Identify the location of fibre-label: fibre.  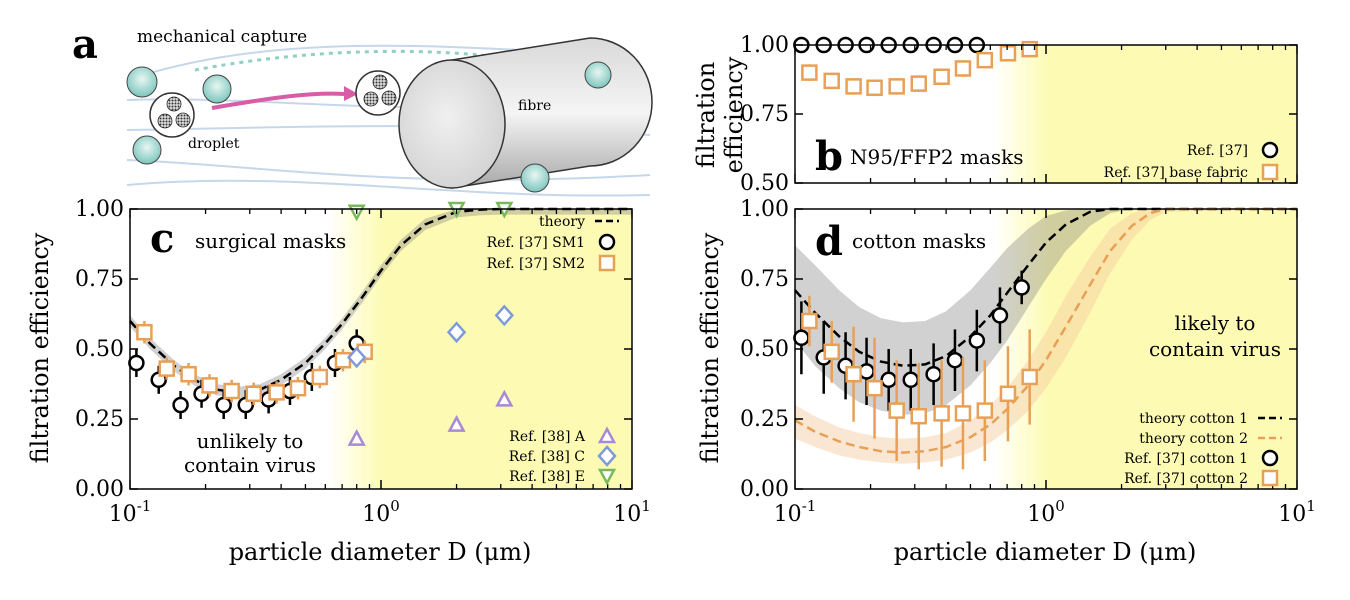
(534, 106).